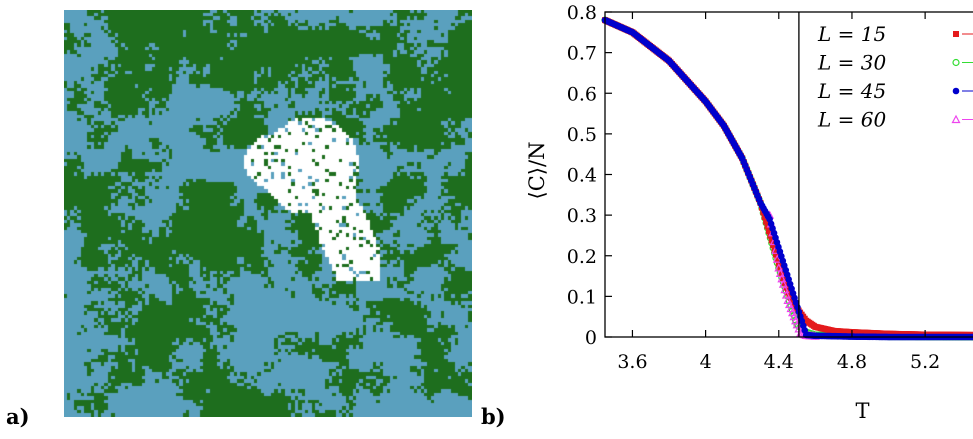  Describe the element at coordinates (582, 297) in the screenshot. I see `y-tick-label: 0.1` at that location.